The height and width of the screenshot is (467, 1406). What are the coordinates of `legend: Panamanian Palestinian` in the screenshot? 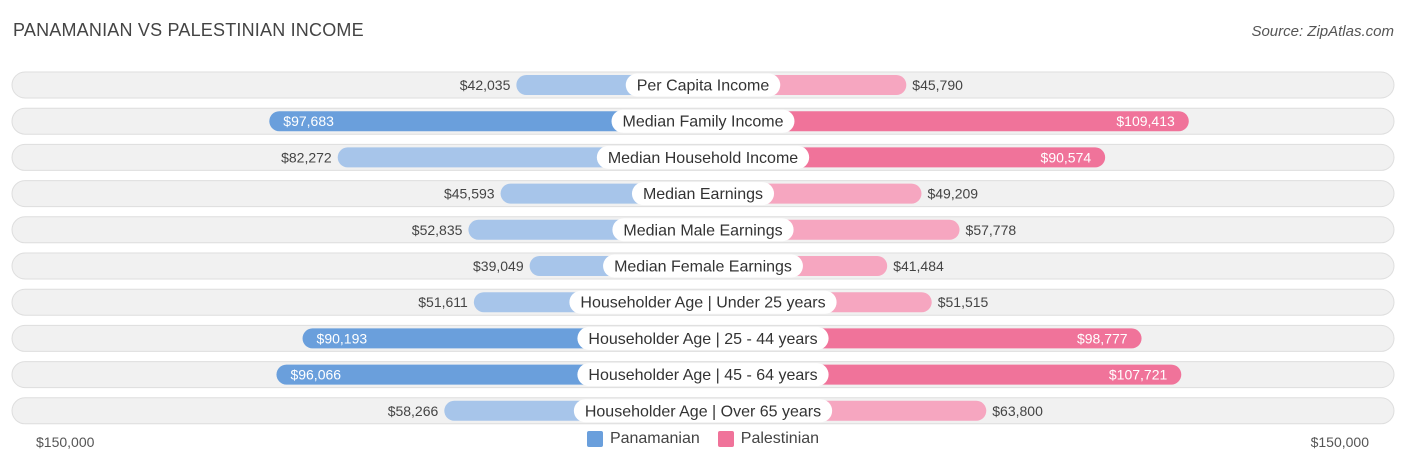 It's located at (703, 439).